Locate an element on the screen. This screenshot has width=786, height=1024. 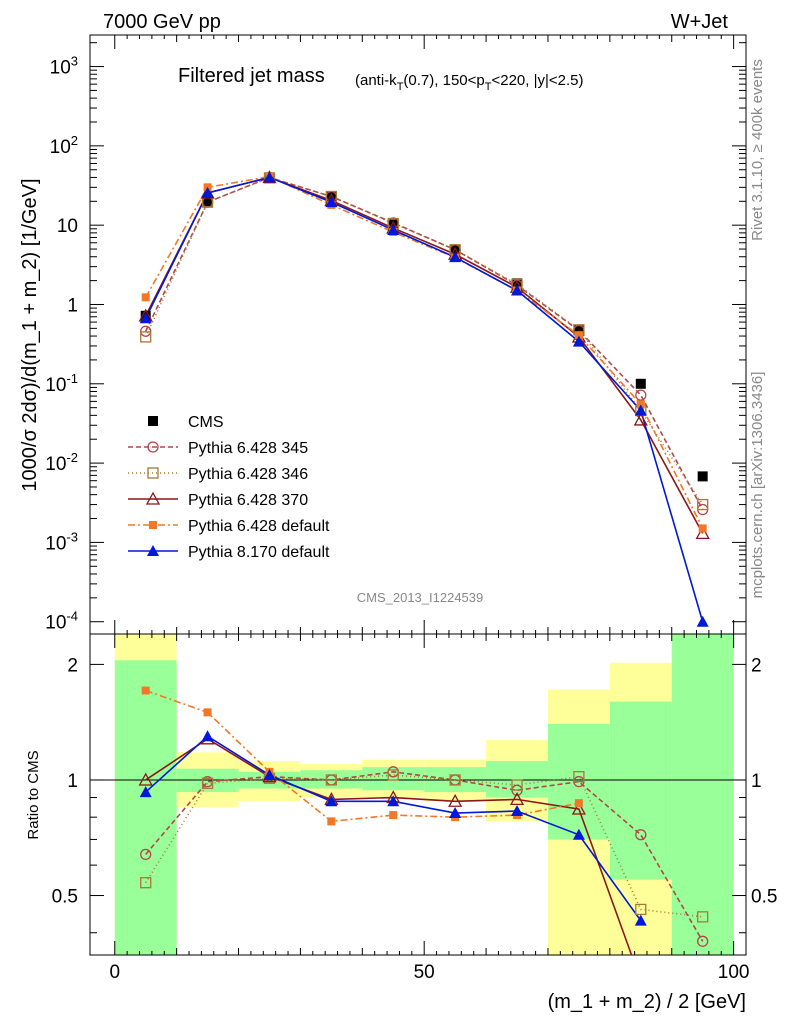
ratio-series-0-line is located at coordinates (424, 856).